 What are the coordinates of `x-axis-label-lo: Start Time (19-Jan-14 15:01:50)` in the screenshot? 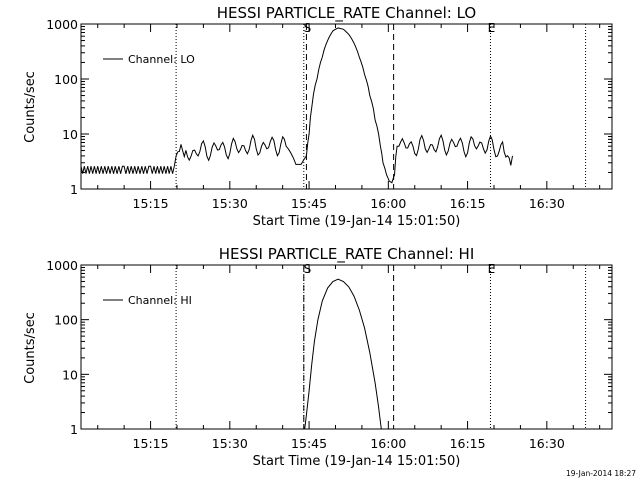 It's located at (357, 221).